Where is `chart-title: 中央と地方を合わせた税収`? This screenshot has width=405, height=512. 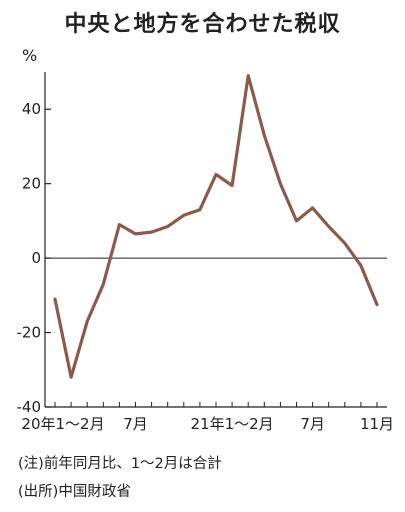 chart-title: 中央と地方を合わせた税収 is located at coordinates (202, 24).